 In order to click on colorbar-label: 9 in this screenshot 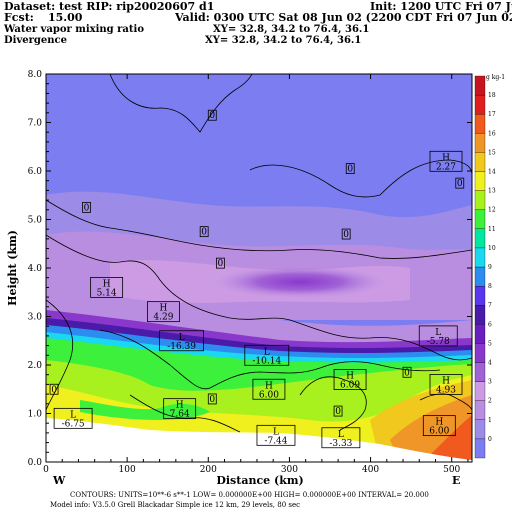, I will do `click(490, 267)`.